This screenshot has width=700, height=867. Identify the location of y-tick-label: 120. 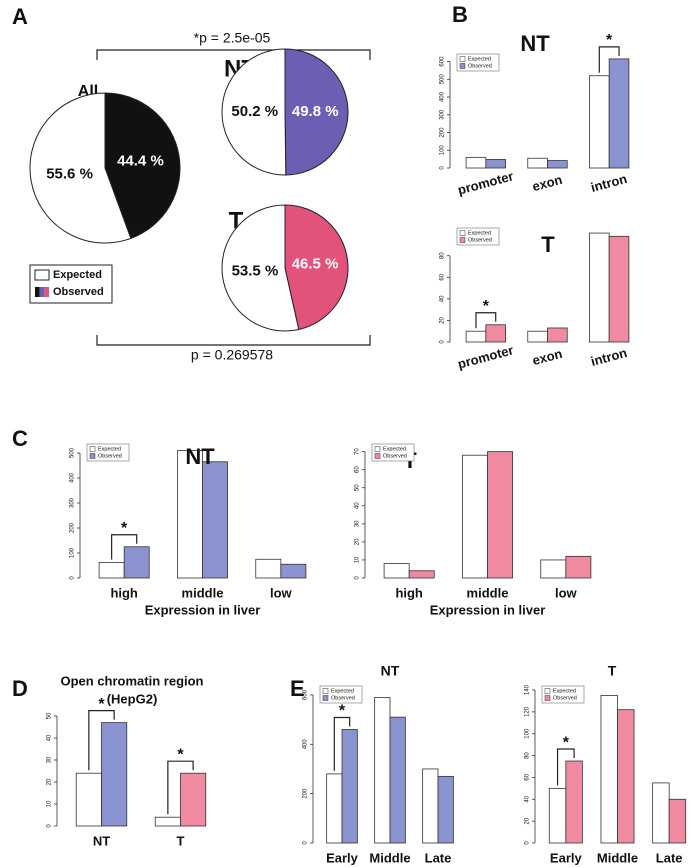
(528, 711).